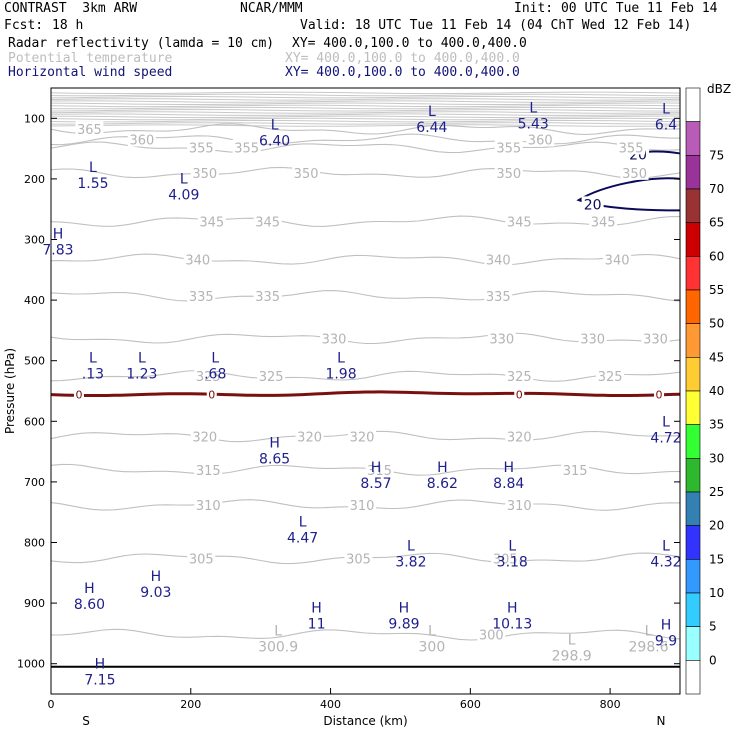  Describe the element at coordinates (317, 624) in the screenshot. I see `extremum-value: 11` at that location.